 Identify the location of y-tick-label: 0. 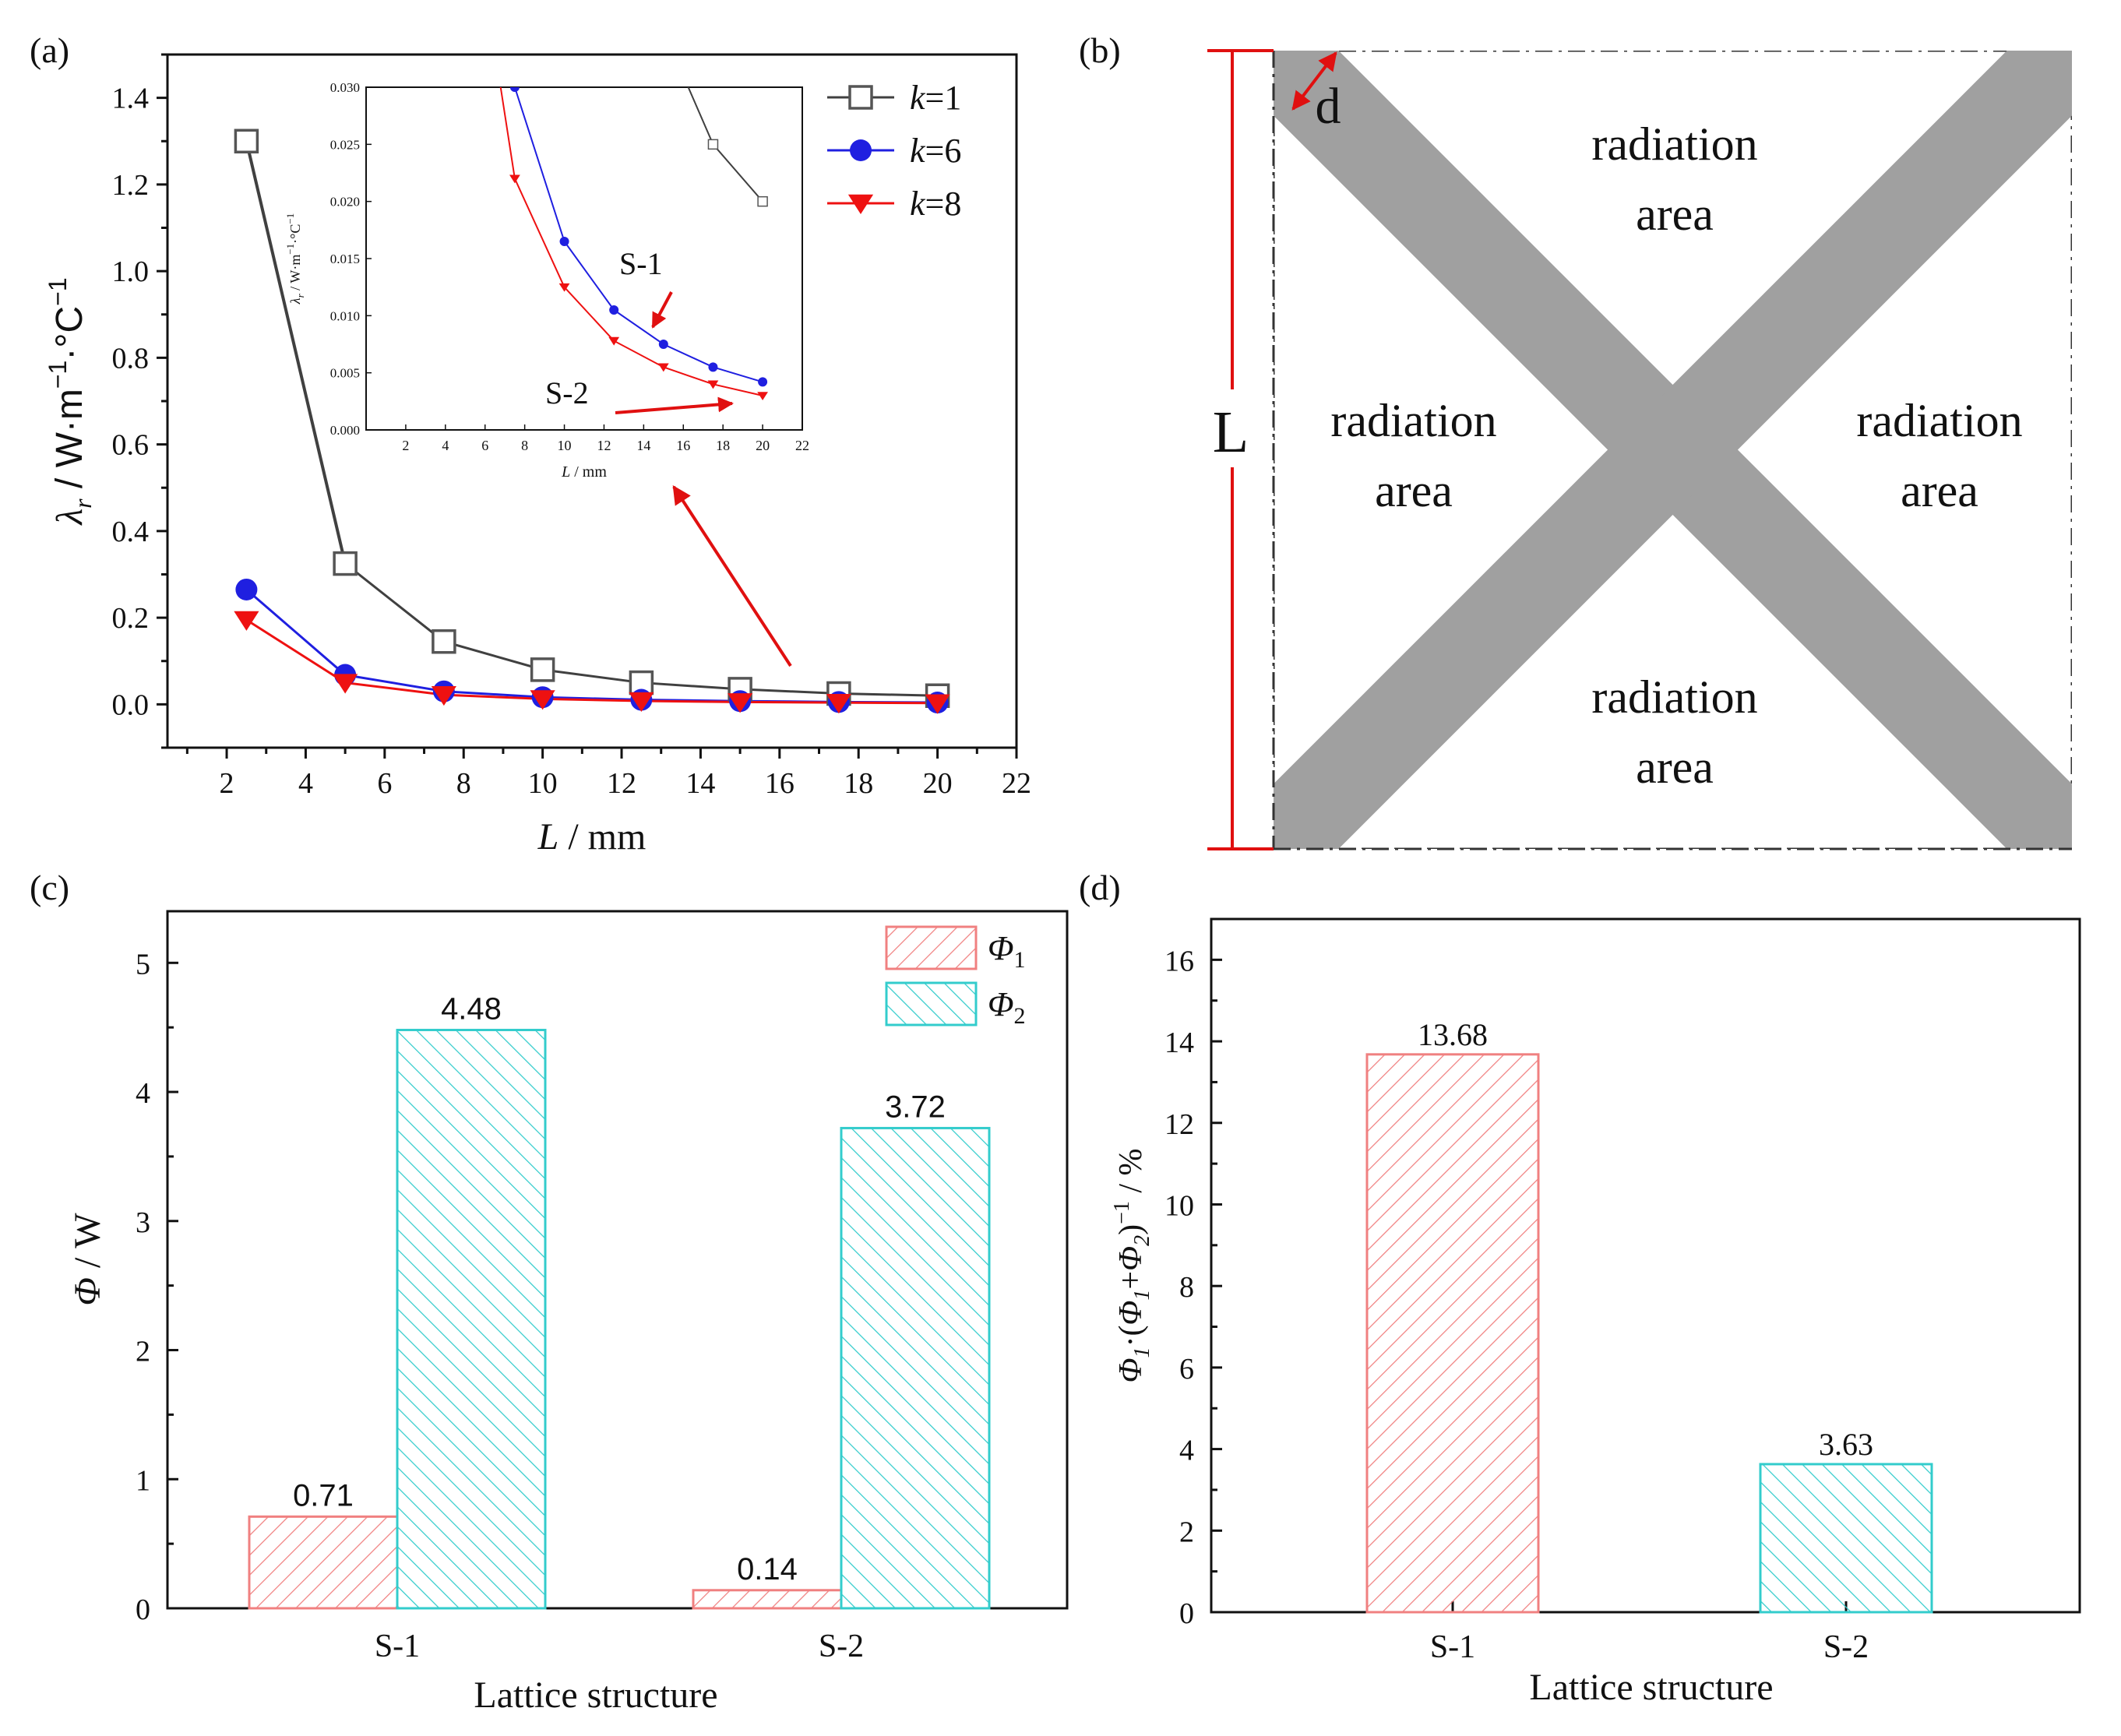
(1186, 1613).